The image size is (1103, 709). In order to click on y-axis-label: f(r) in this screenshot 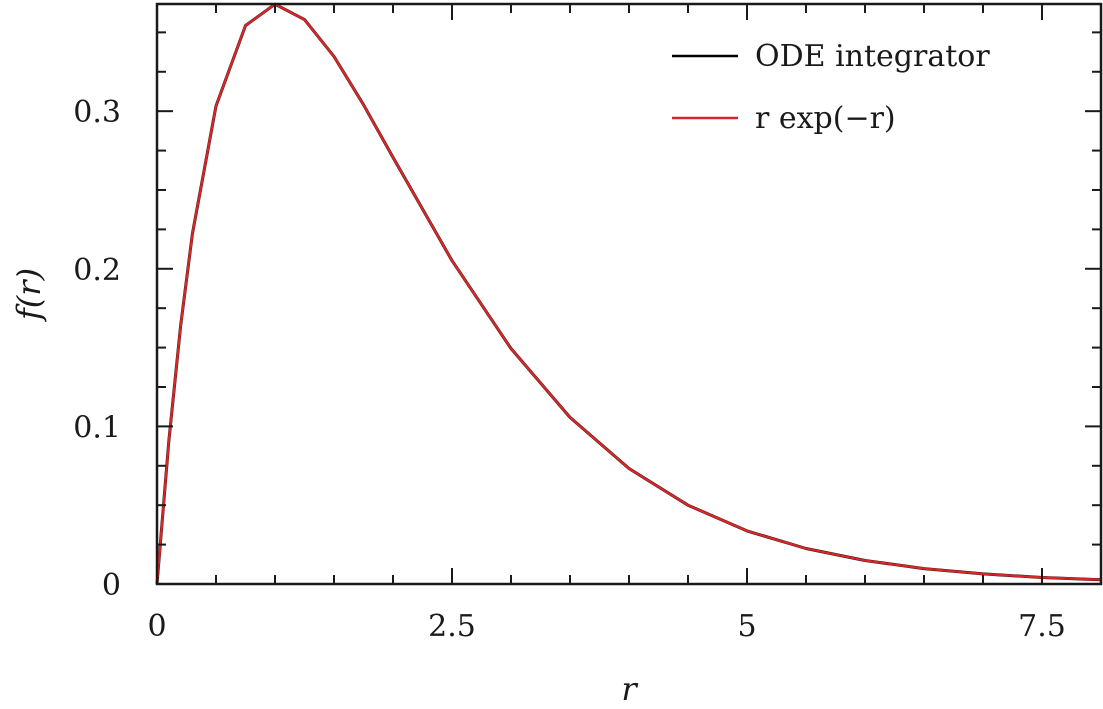, I will do `click(29, 295)`.